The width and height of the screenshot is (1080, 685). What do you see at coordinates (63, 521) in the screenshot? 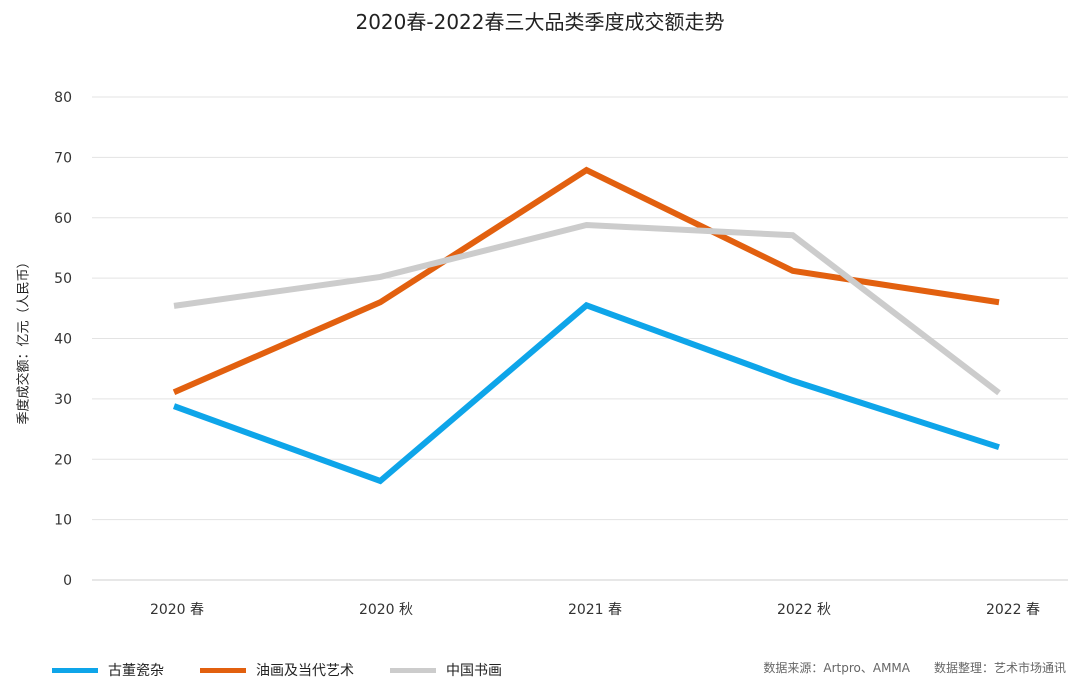
I see `y-tick-label: 10` at bounding box center [63, 521].